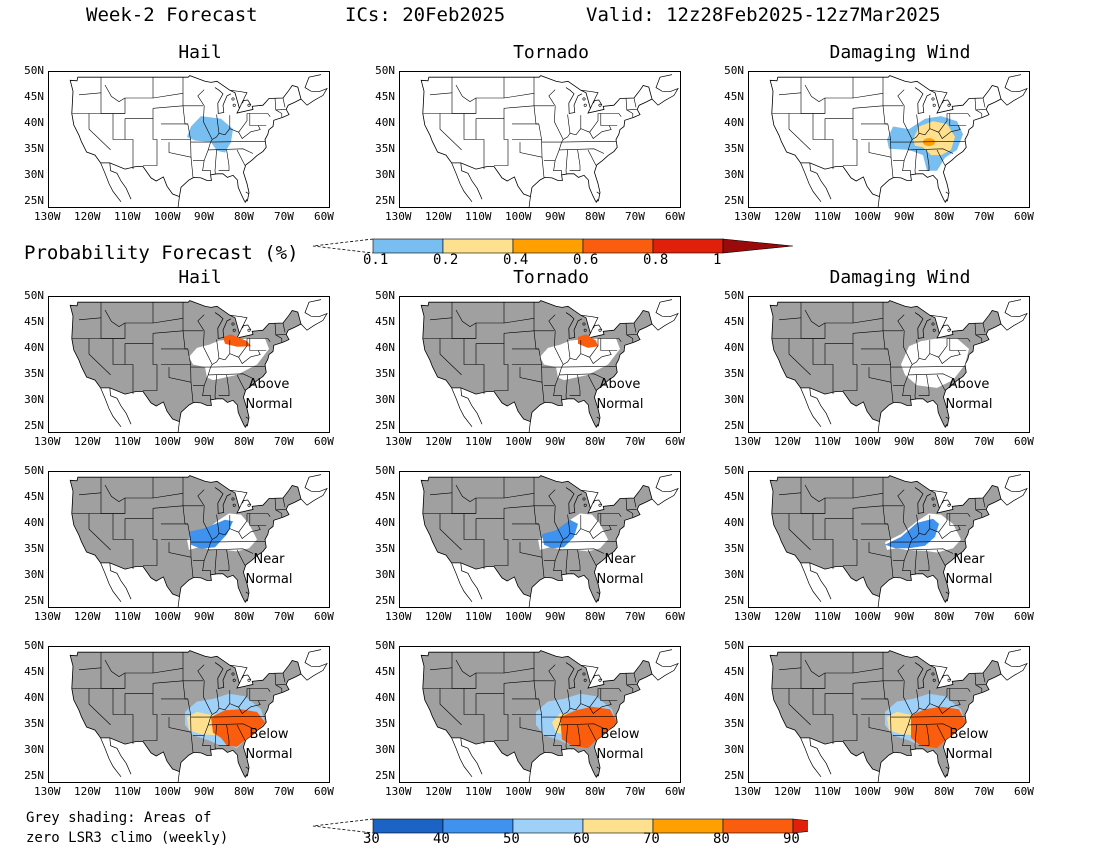 Image resolution: width=1100 pixels, height=850 pixels. Describe the element at coordinates (343, 826) in the screenshot. I see `colorbar-left-arrow` at that location.